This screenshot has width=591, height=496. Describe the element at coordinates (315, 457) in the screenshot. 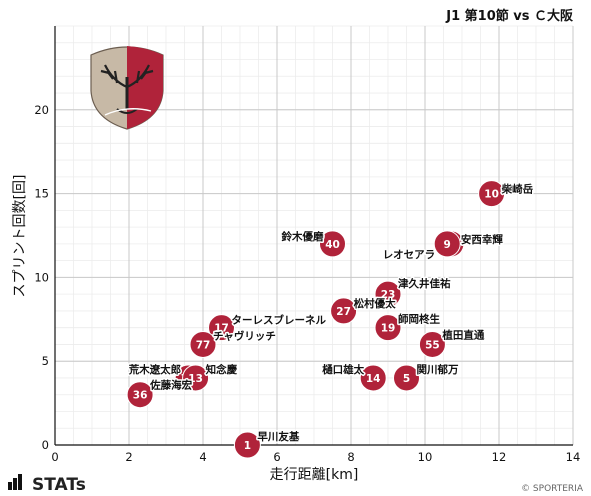

I see `x-tick-labels: 0 2 4 6 8 10 12 14` at that location.